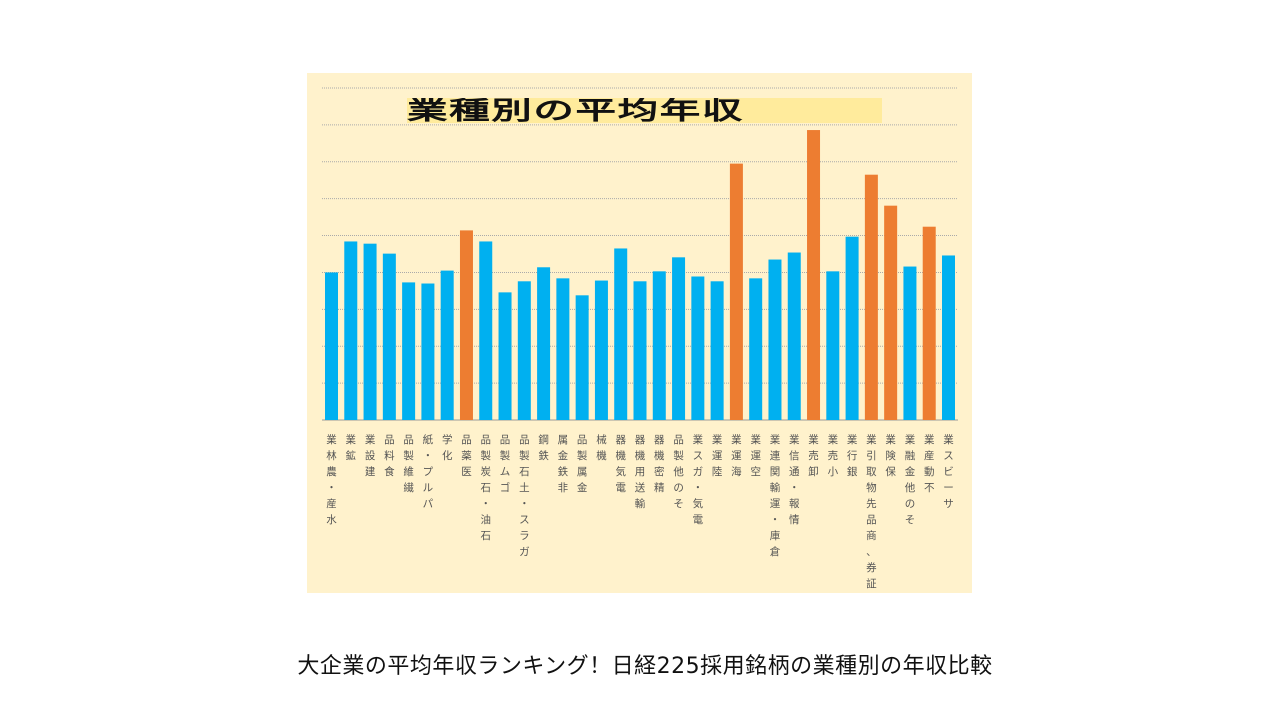  Describe the element at coordinates (755, 456) in the screenshot. I see `x-tick-label-char: 運` at that location.